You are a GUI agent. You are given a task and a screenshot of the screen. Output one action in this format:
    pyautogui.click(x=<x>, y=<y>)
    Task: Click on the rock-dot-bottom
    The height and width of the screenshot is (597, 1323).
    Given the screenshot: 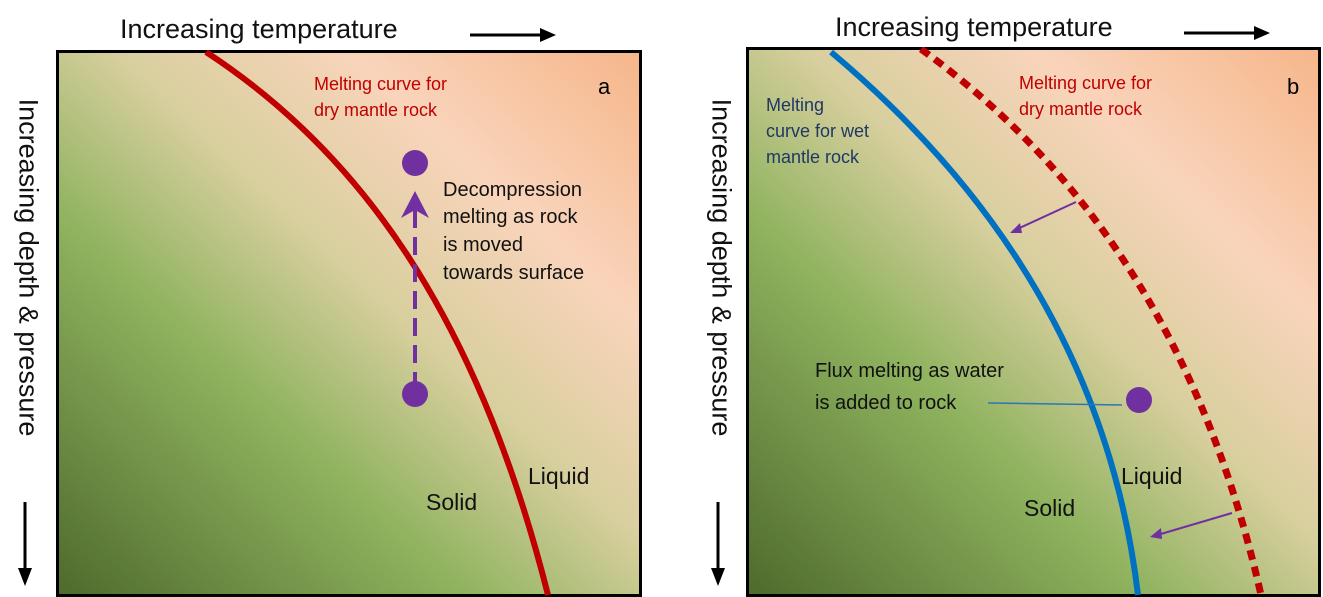 What is the action you would take?
    pyautogui.click(x=415, y=394)
    